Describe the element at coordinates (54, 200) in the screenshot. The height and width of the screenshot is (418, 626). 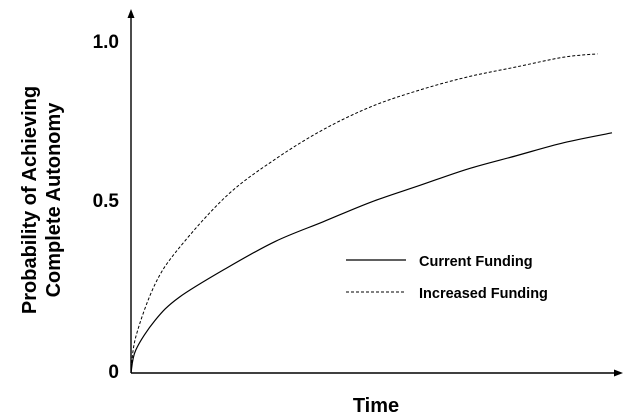
I see `y-axis-title-line-2: Complete Autonomy` at that location.